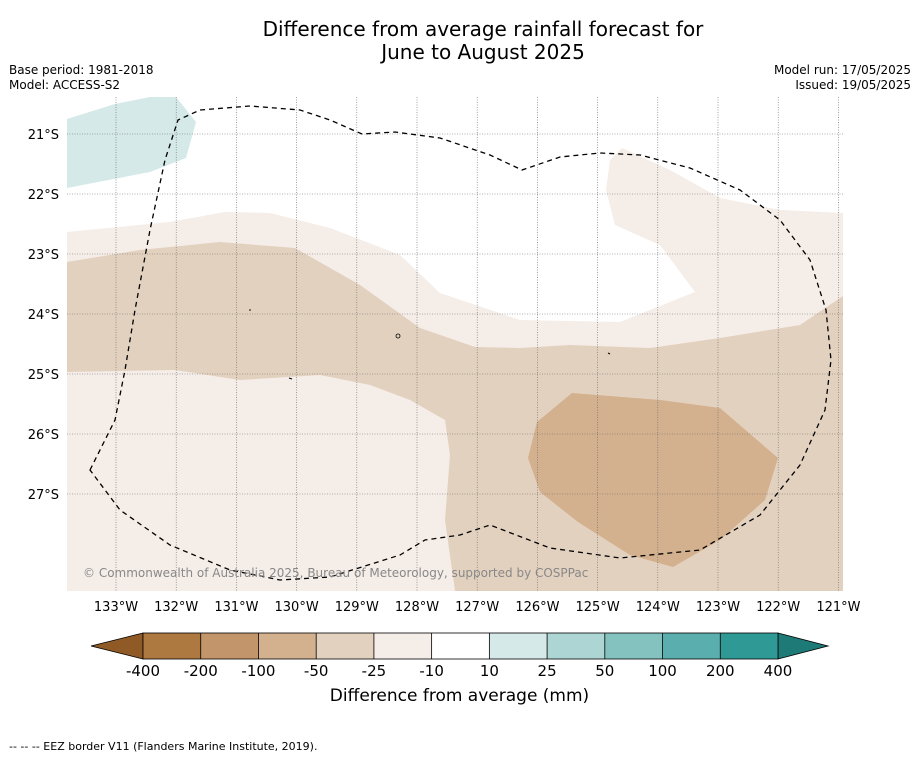 Image resolution: width=919 pixels, height=758 pixels. Describe the element at coordinates (258, 671) in the screenshot. I see `colorbar-tick-label: -100` at that location.